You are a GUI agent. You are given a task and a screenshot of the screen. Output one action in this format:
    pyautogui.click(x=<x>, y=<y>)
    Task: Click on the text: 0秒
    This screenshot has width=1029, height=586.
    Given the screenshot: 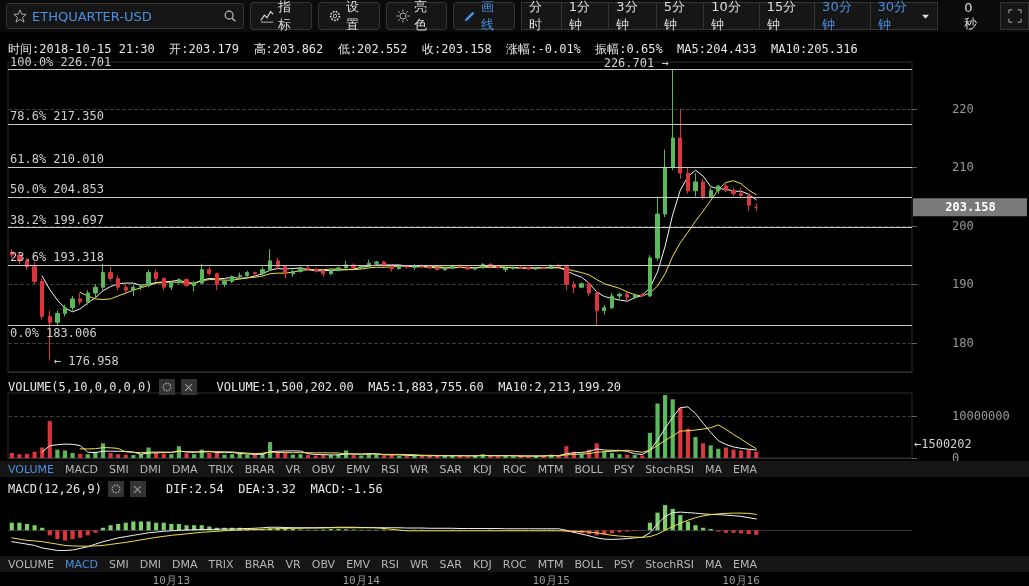 What is the action you would take?
    pyautogui.click(x=971, y=16)
    